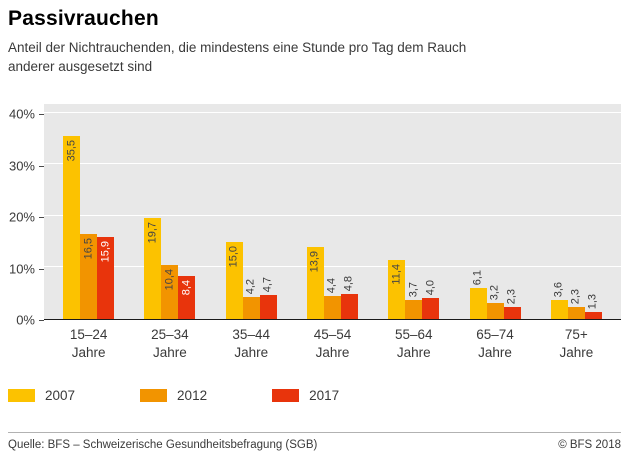 Image resolution: width=629 pixels, height=457 pixels. Describe the element at coordinates (173, 395) in the screenshot. I see `legend-item-2012: 2012` at that location.